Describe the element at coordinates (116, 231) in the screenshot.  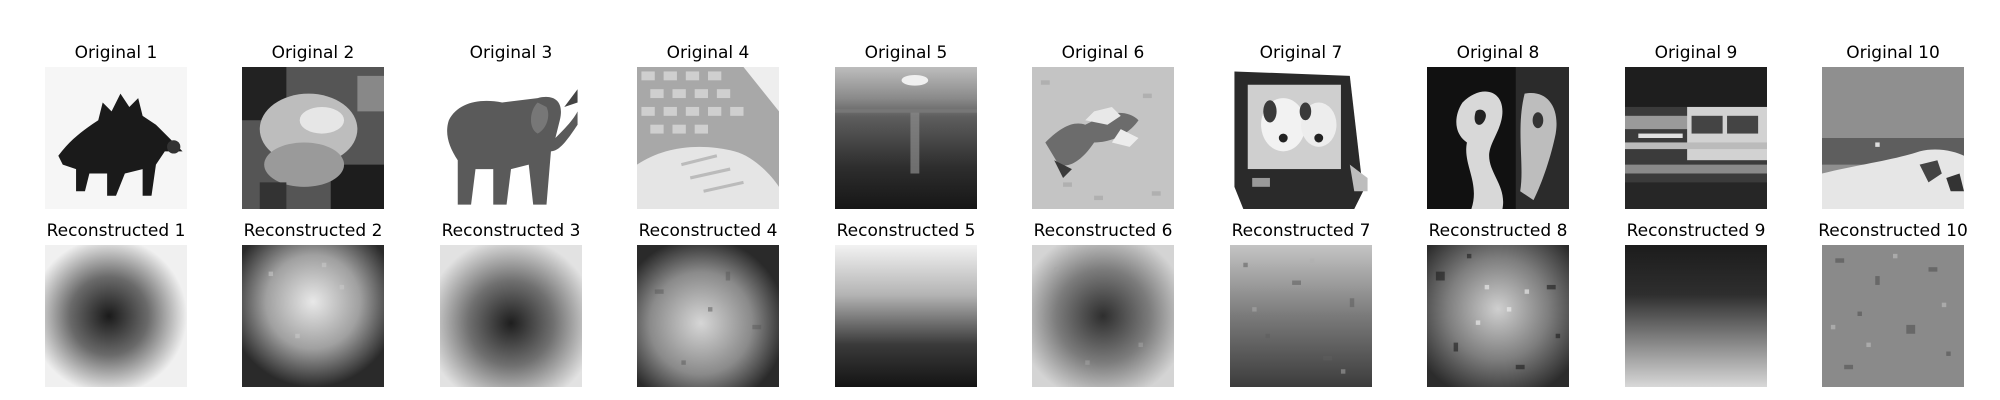
I see `panel-title: Reconstructed 1` at that location.